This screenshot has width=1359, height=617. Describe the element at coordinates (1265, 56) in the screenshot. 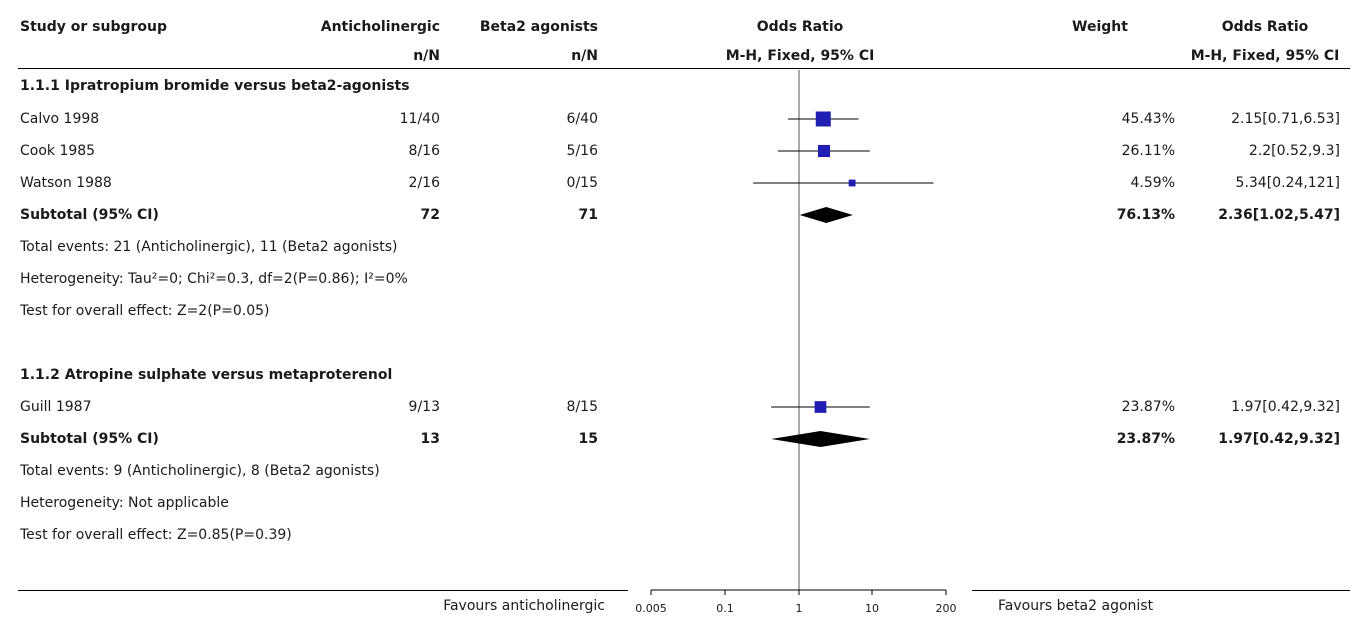

I see `subheader-or-text: M-H, Fixed, 95% CI` at that location.